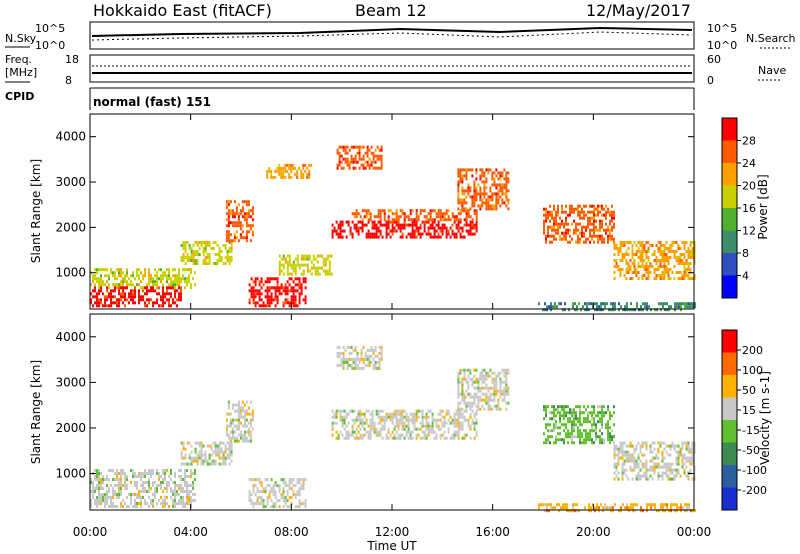 The image size is (800, 554). Describe the element at coordinates (70, 337) in the screenshot. I see `ytick-label-3: 4000` at that location.